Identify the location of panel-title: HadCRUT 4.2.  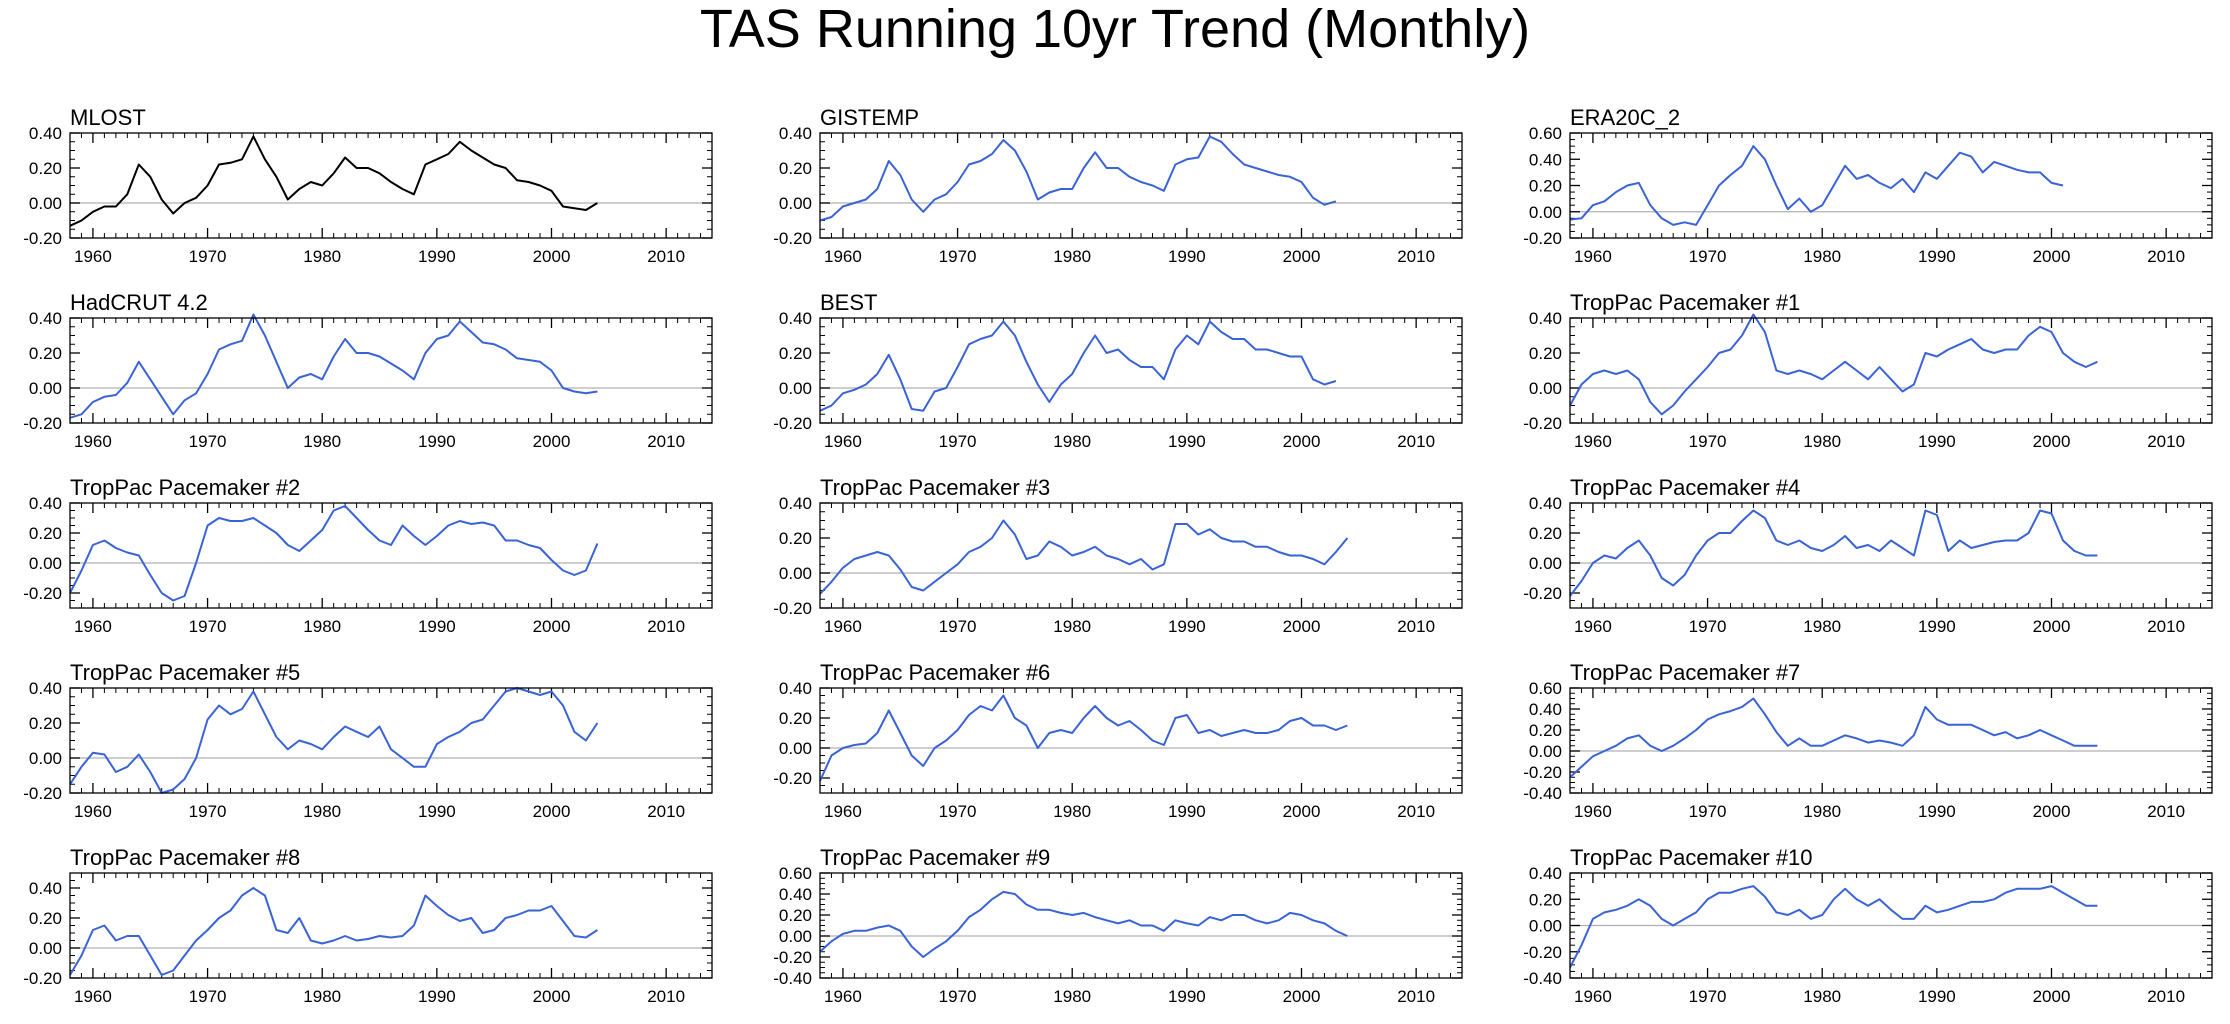
(139, 302).